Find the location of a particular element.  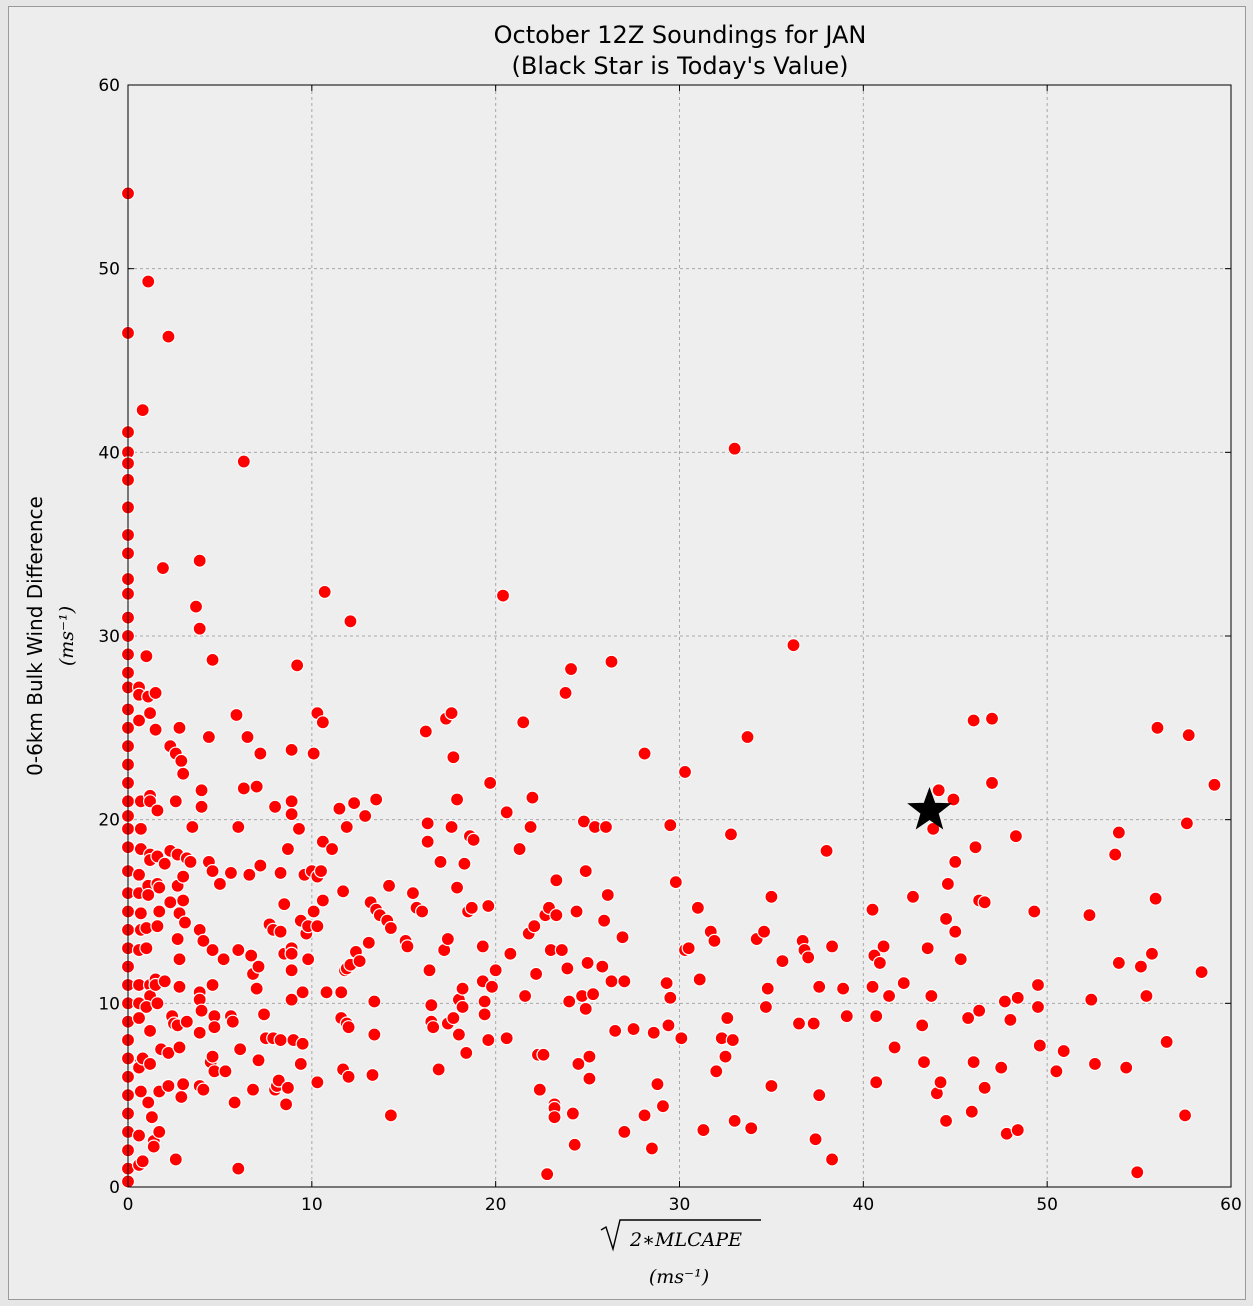

highlight-layer is located at coordinates (929, 808).